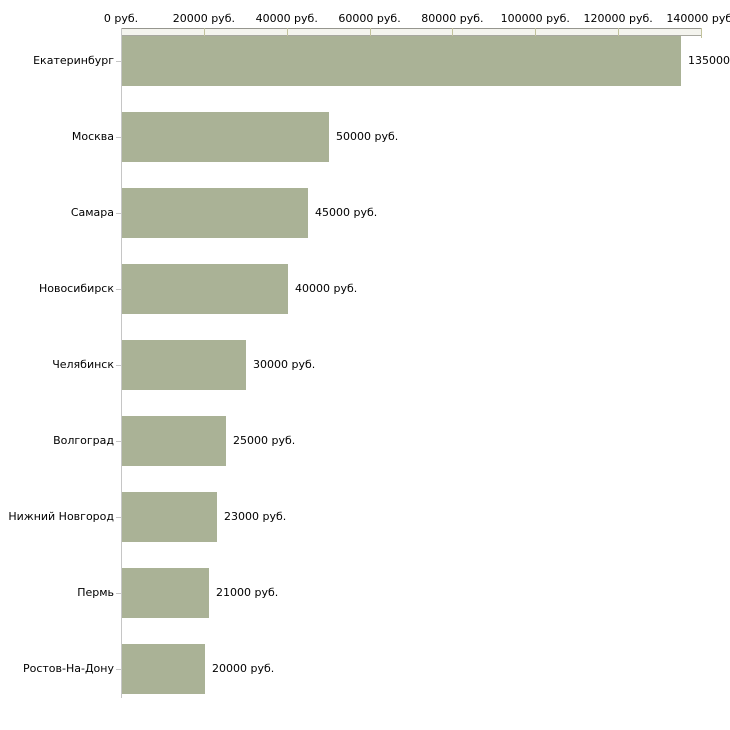 This screenshot has width=730, height=730. What do you see at coordinates (618, 18) in the screenshot?
I see `x-axis-tick-label: 120000 руб.` at bounding box center [618, 18].